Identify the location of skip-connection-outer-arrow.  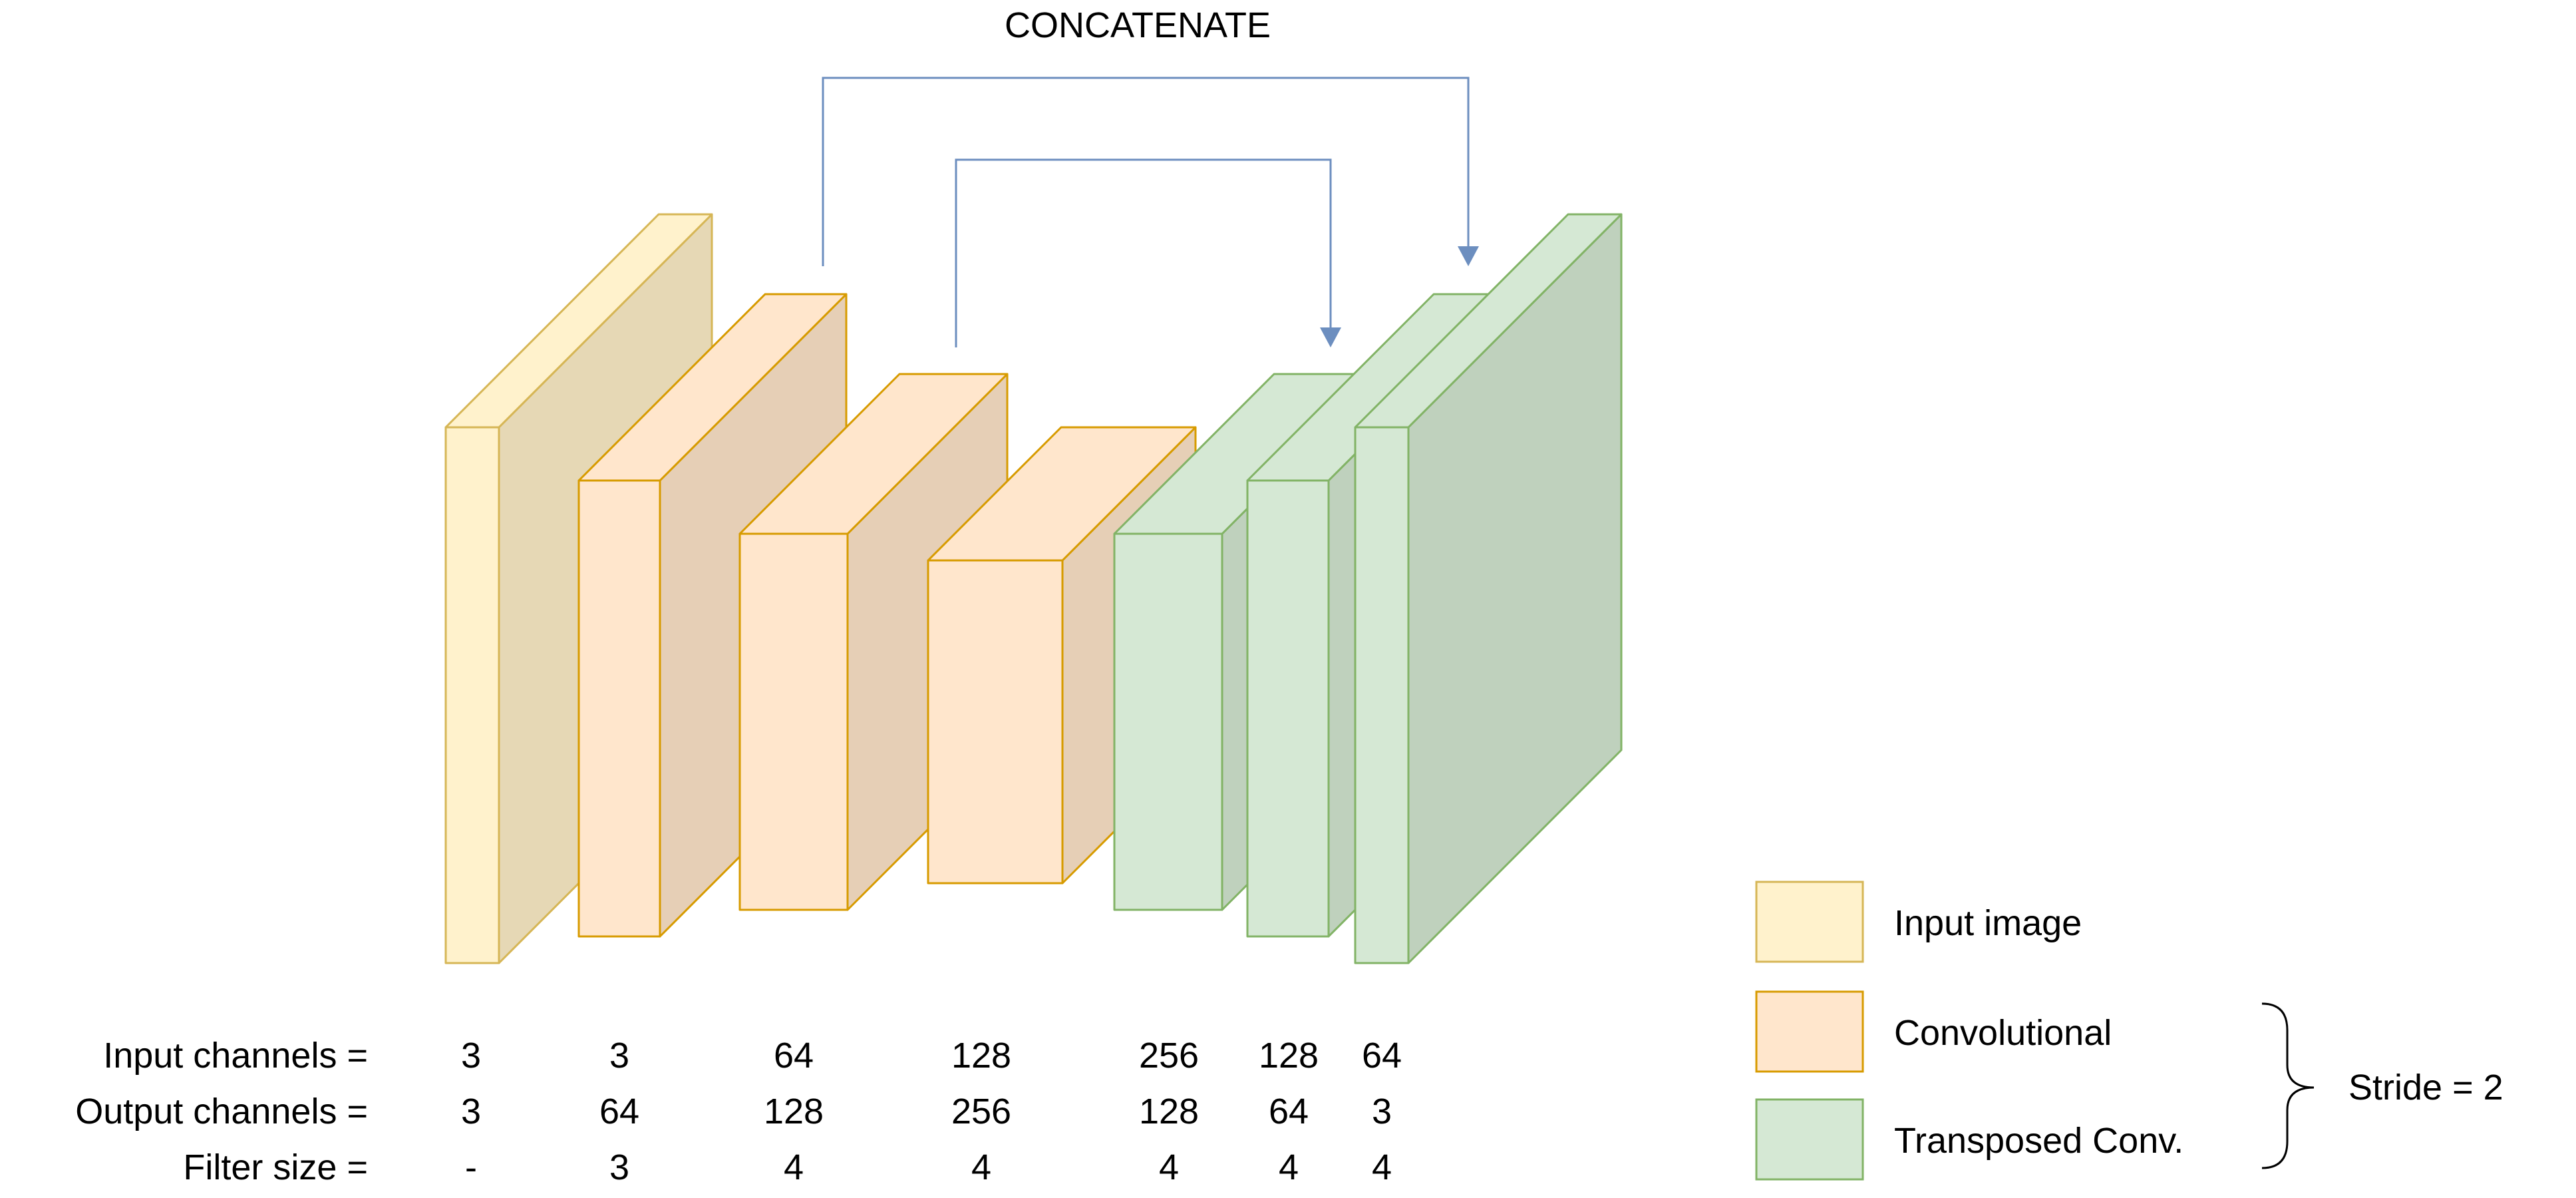
(1150, 171).